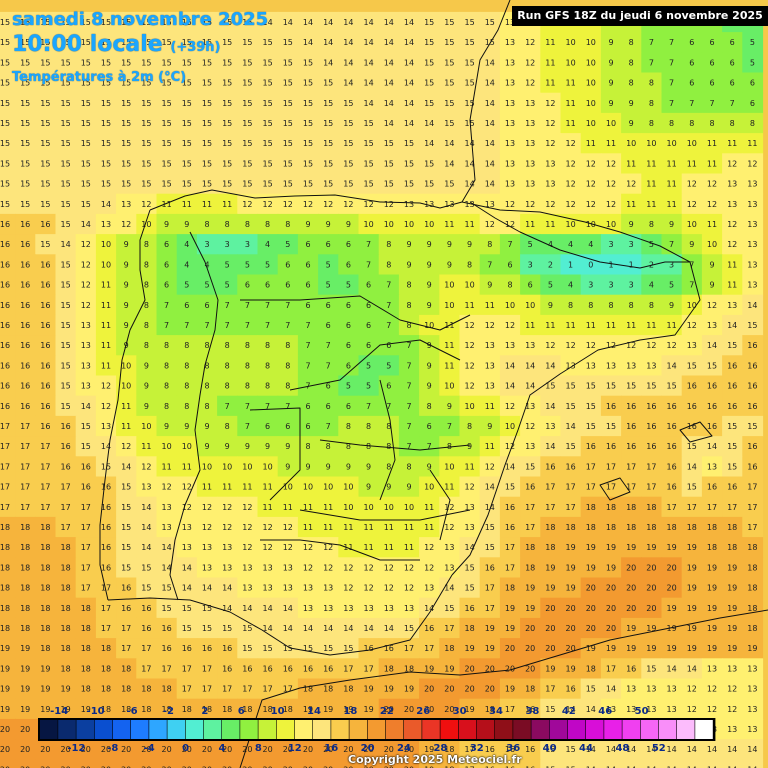 This screenshot has width=768, height=768. I want to click on legend-tick-label: 48, so click(622, 748).